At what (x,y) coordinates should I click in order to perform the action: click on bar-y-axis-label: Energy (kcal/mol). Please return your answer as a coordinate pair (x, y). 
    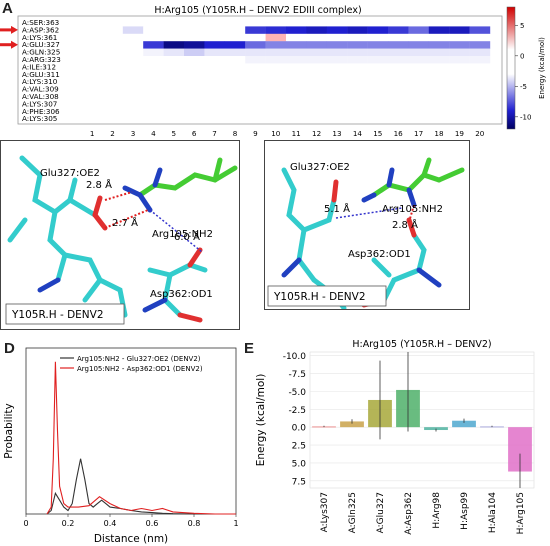
    Looking at the image, I should click on (261, 420).